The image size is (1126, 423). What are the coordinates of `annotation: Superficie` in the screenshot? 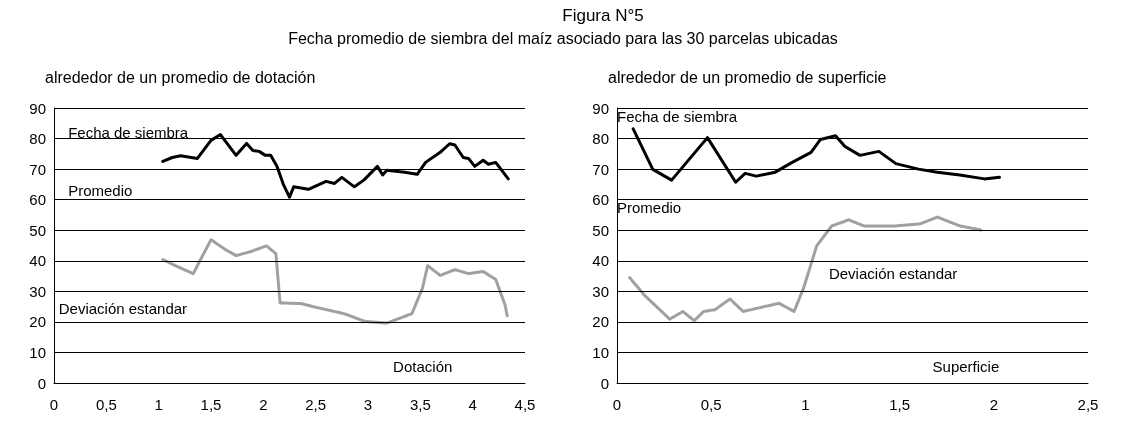 It's located at (966, 366).